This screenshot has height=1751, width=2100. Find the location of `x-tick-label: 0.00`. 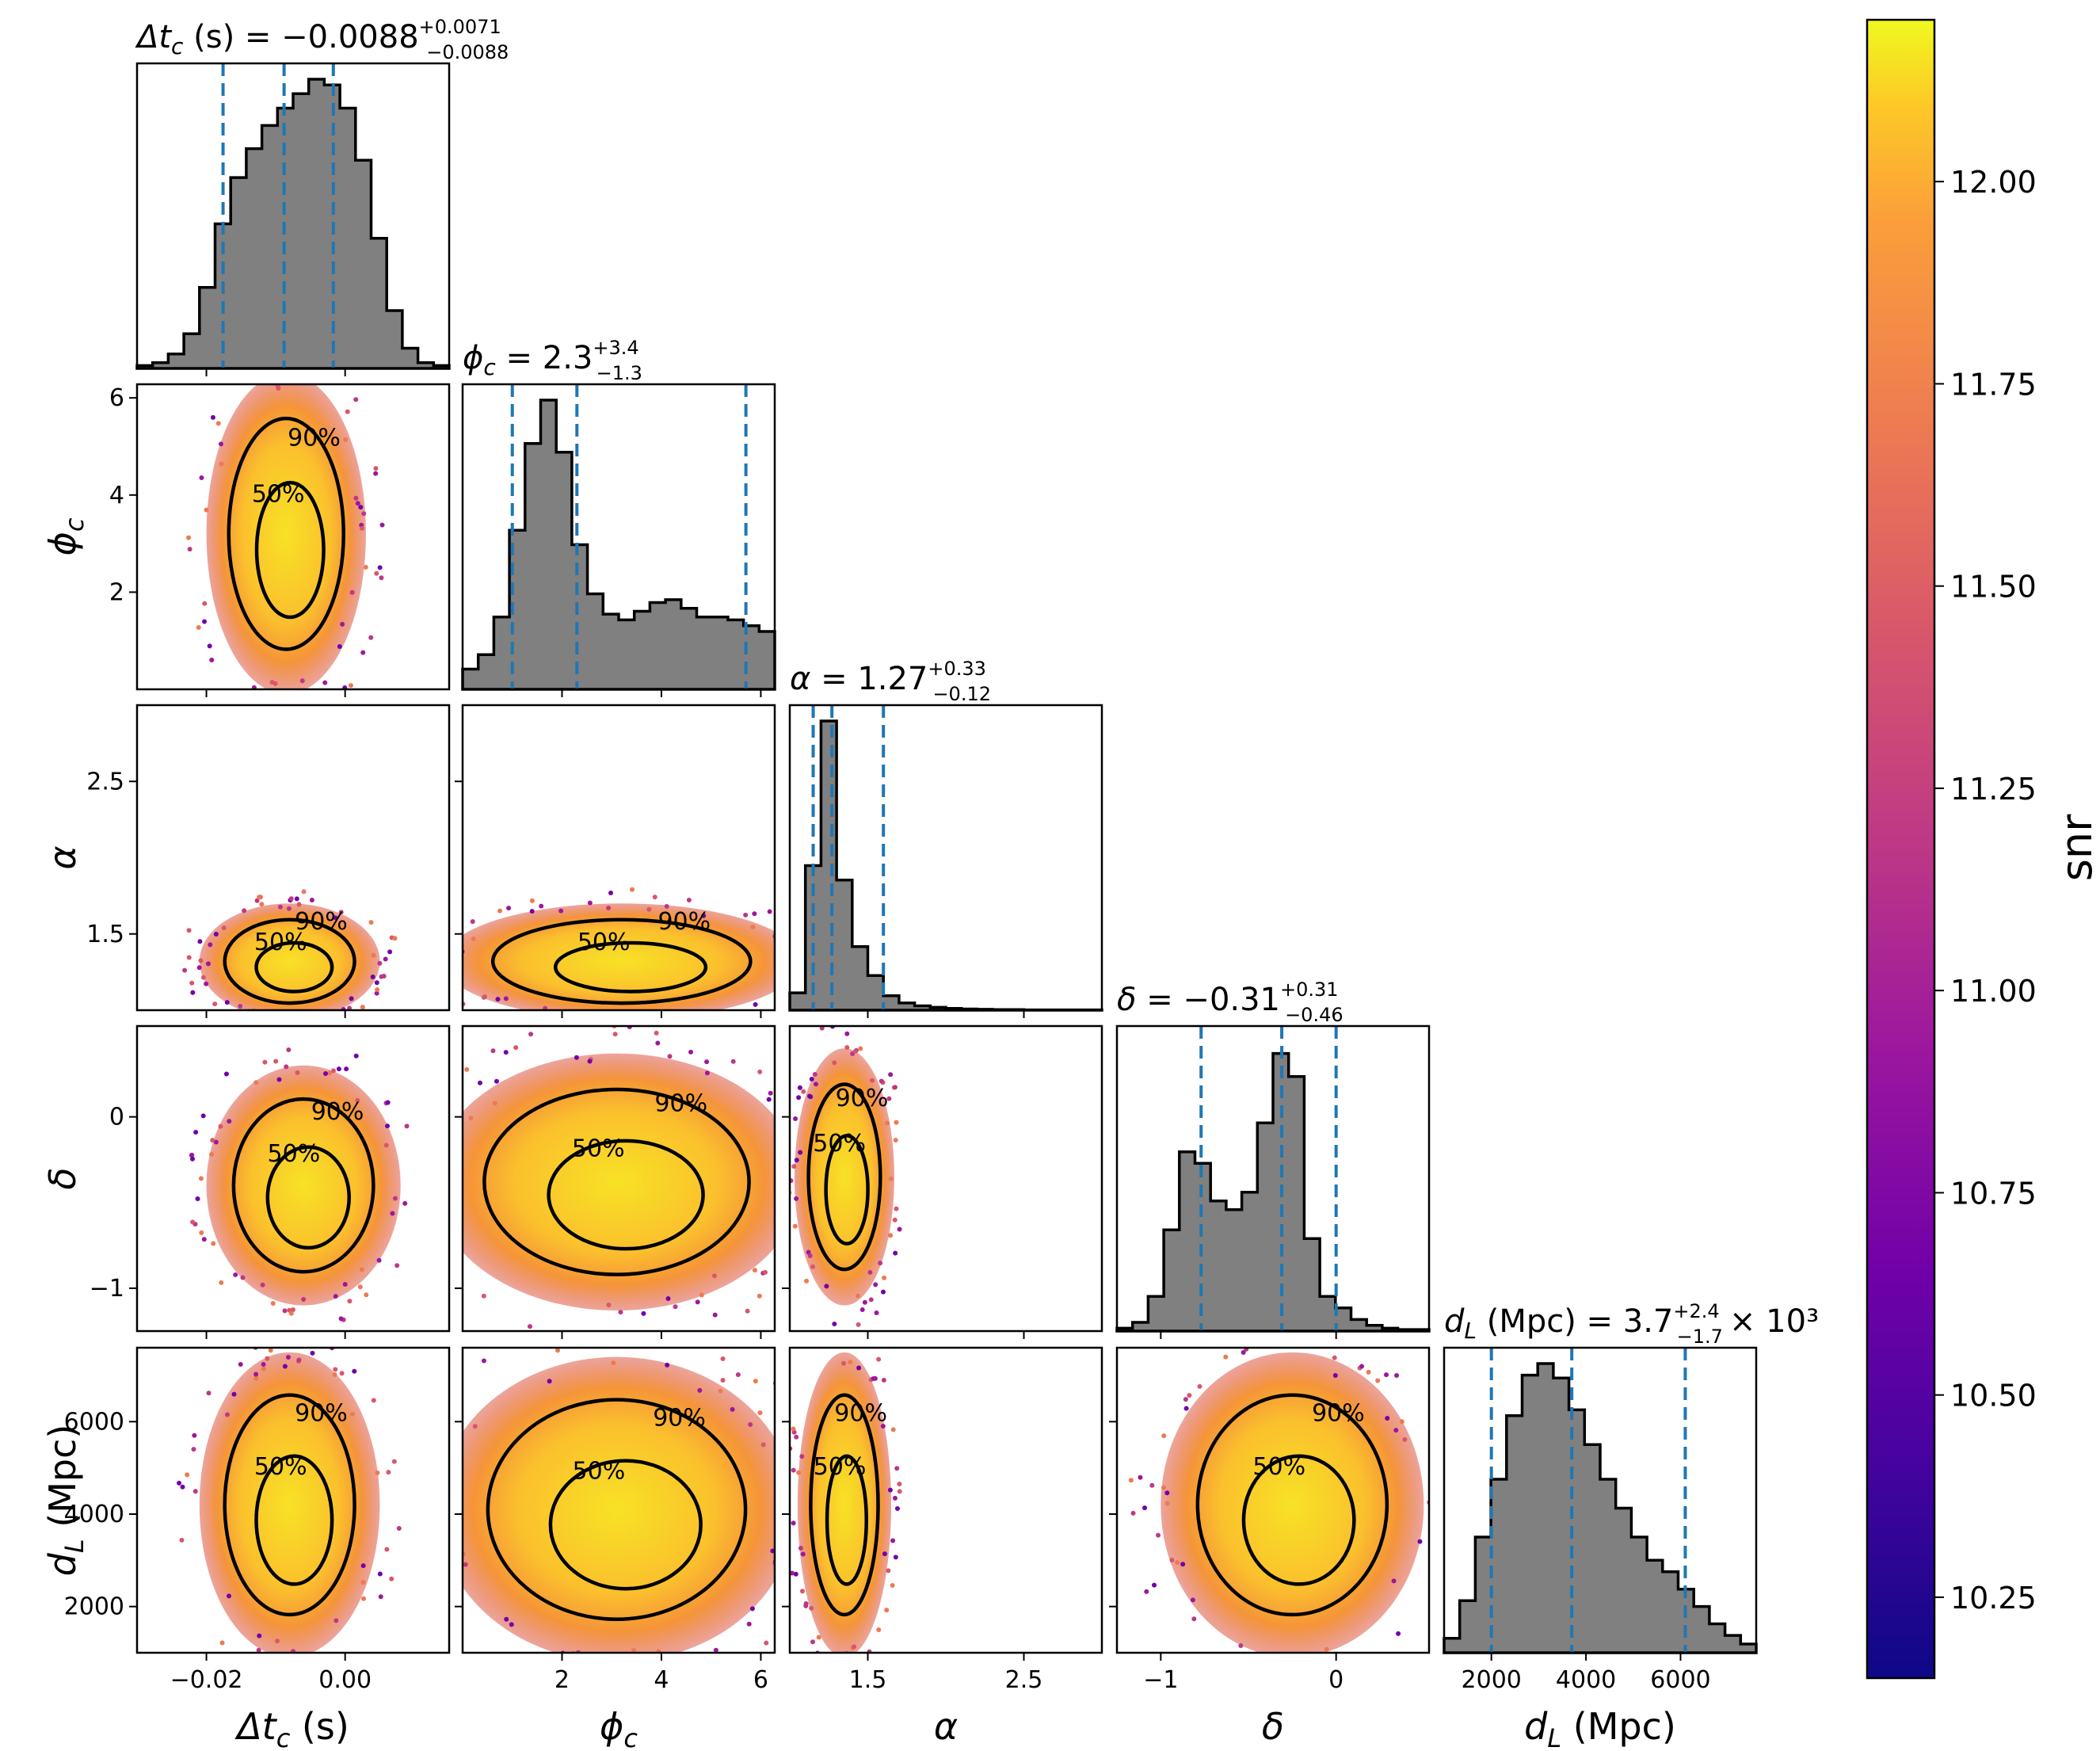

x-tick-label: 0.00 is located at coordinates (345, 1680).